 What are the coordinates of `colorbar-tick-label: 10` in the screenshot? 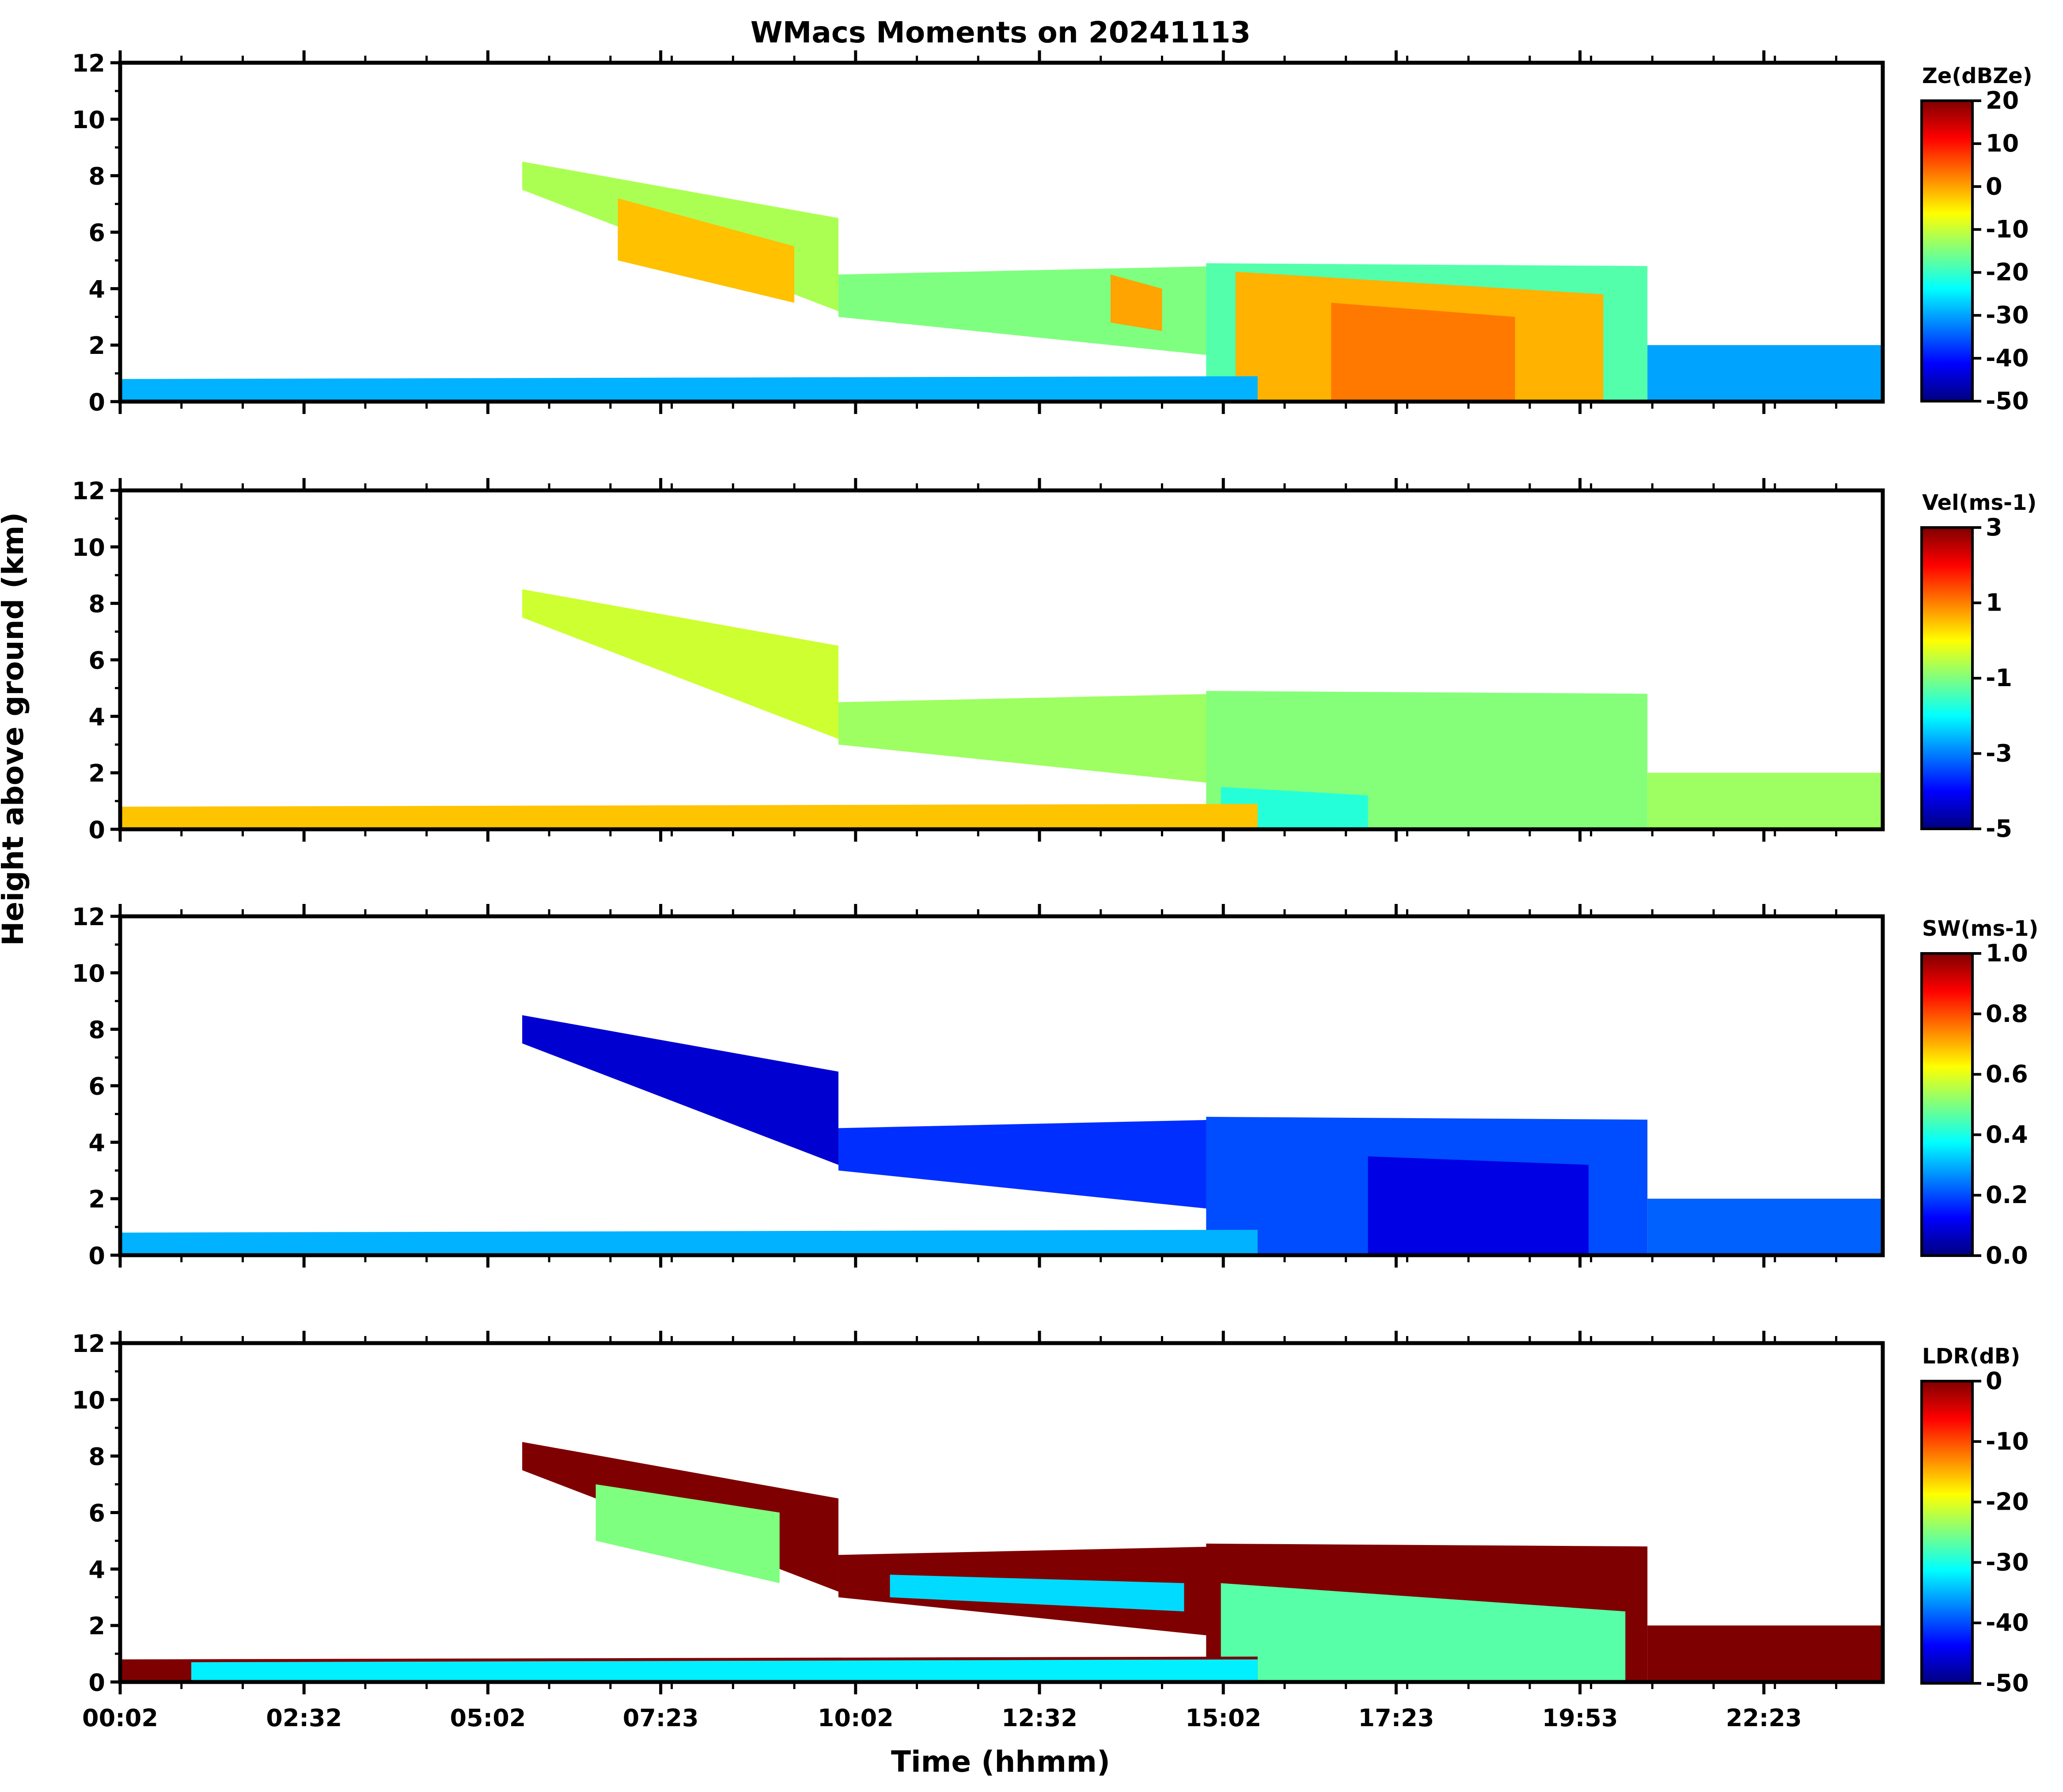 It's located at (2002, 143).